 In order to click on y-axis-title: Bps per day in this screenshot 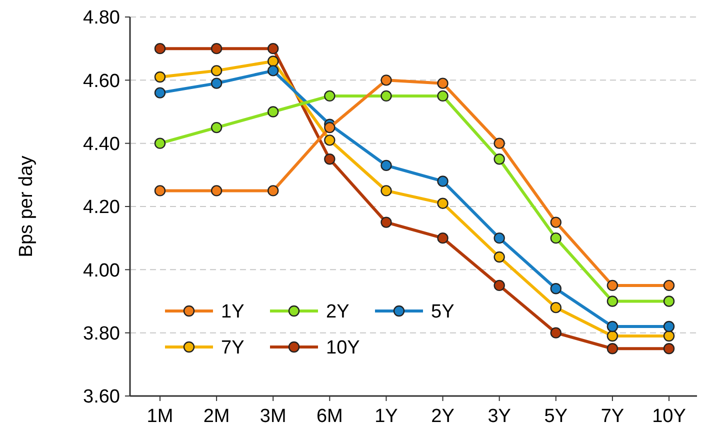, I will do `click(26, 206)`.